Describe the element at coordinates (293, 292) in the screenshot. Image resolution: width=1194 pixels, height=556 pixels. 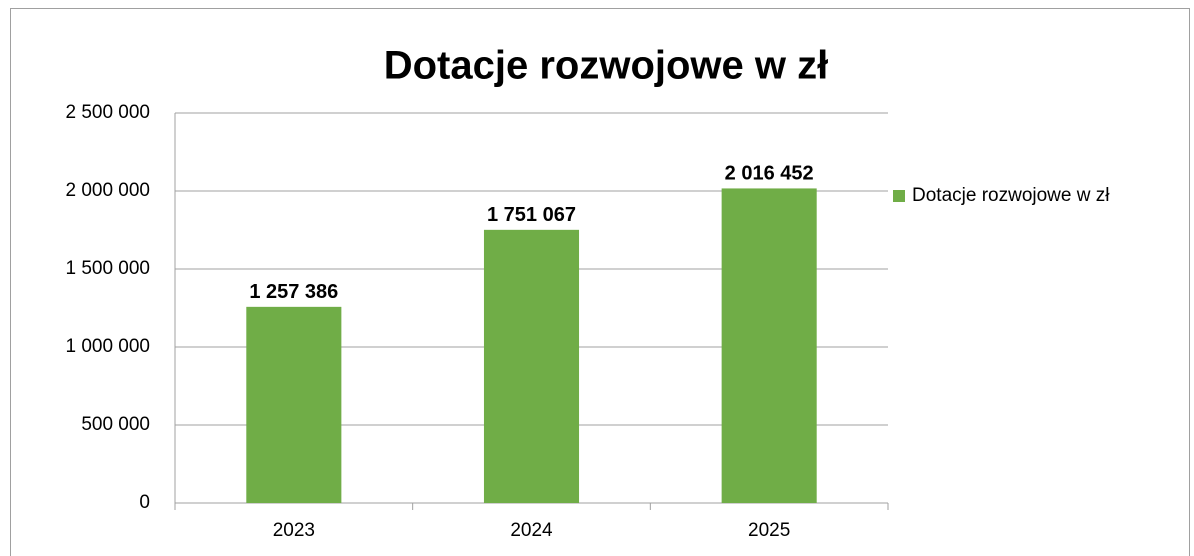
I see `data-label: 1 257 386` at that location.